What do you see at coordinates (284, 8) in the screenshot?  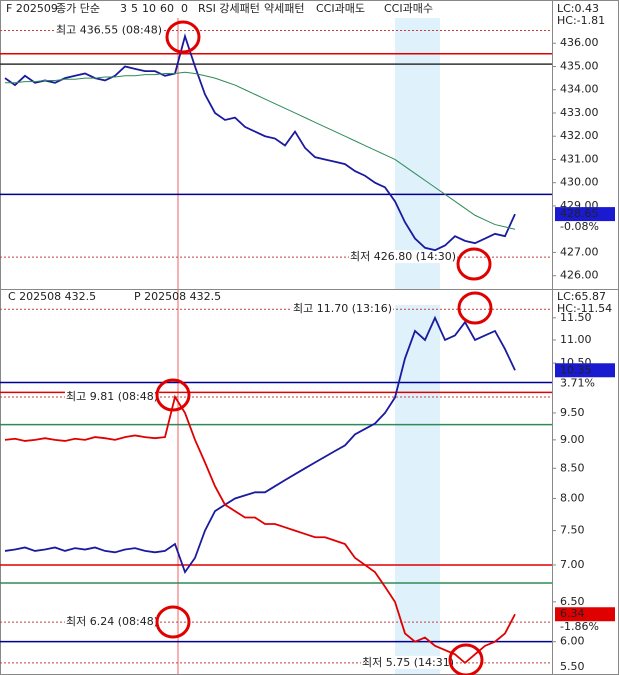 I see `header-item: 약세패턴` at bounding box center [284, 8].